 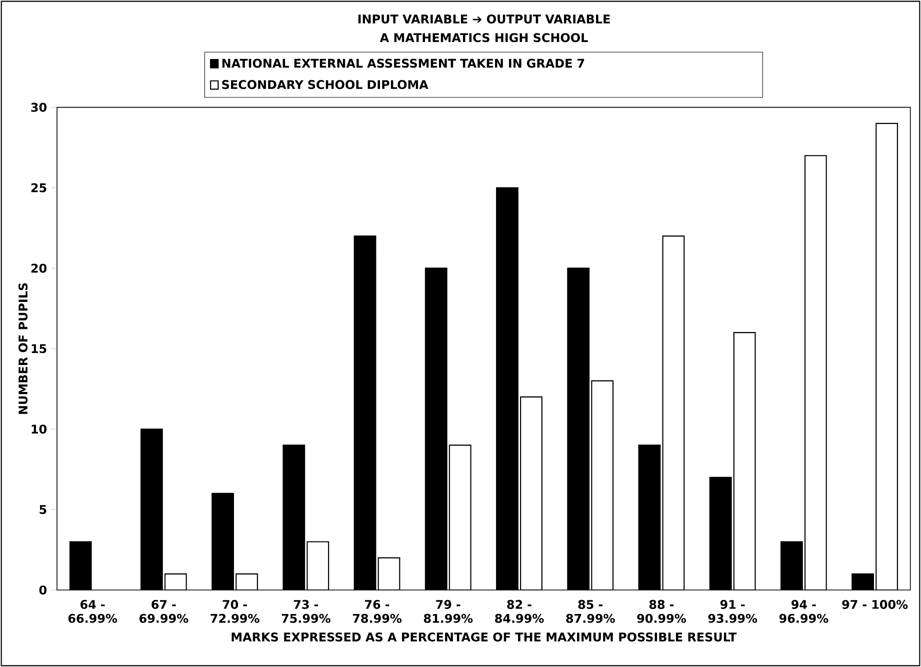 I want to click on chart-subtitle: A MATHEMATICS HIGH SCHOOL, so click(x=484, y=37).